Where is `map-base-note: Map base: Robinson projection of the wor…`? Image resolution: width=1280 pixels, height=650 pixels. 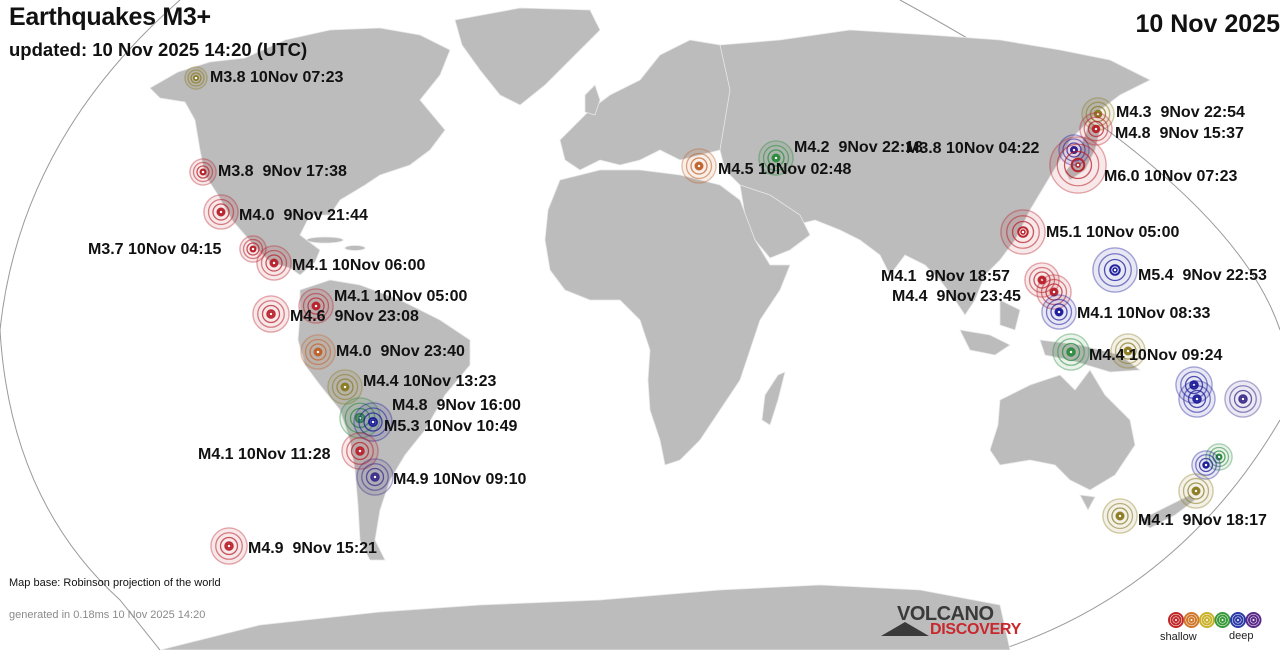
map-base-note: Map base: Robinson projection of the wor… is located at coordinates (115, 583).